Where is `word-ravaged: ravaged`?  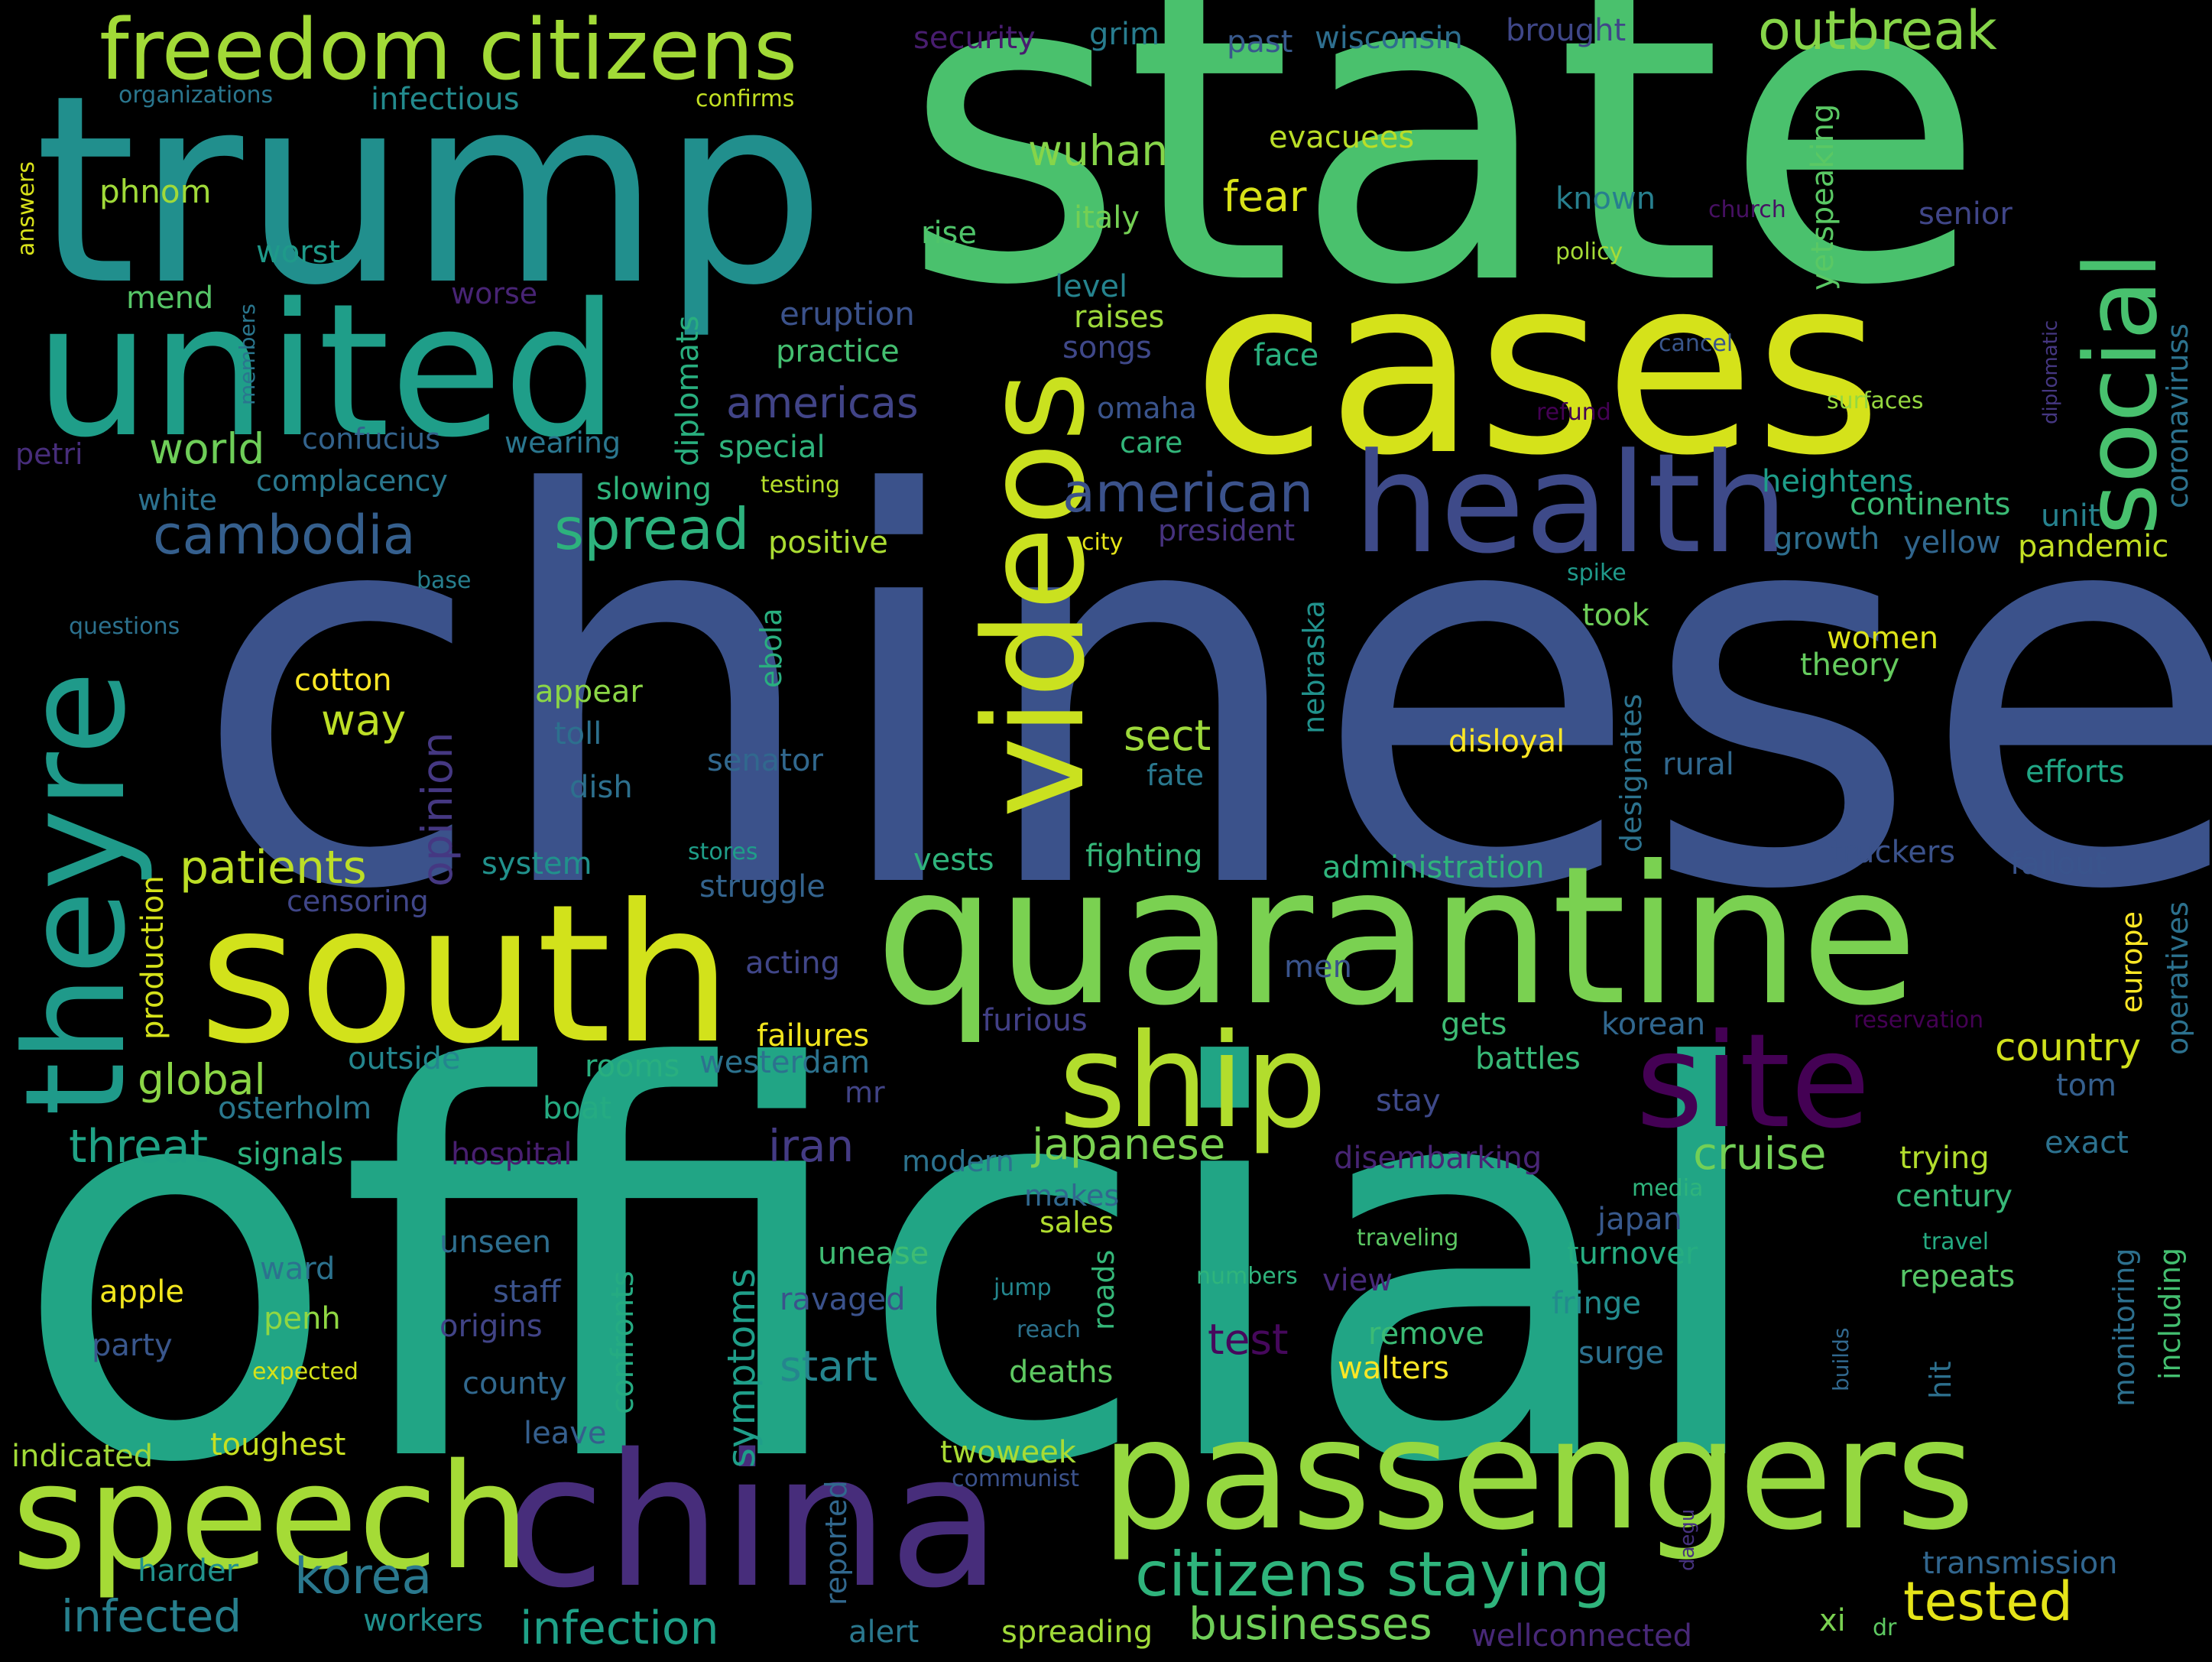 word-ravaged: ravaged is located at coordinates (843, 1299).